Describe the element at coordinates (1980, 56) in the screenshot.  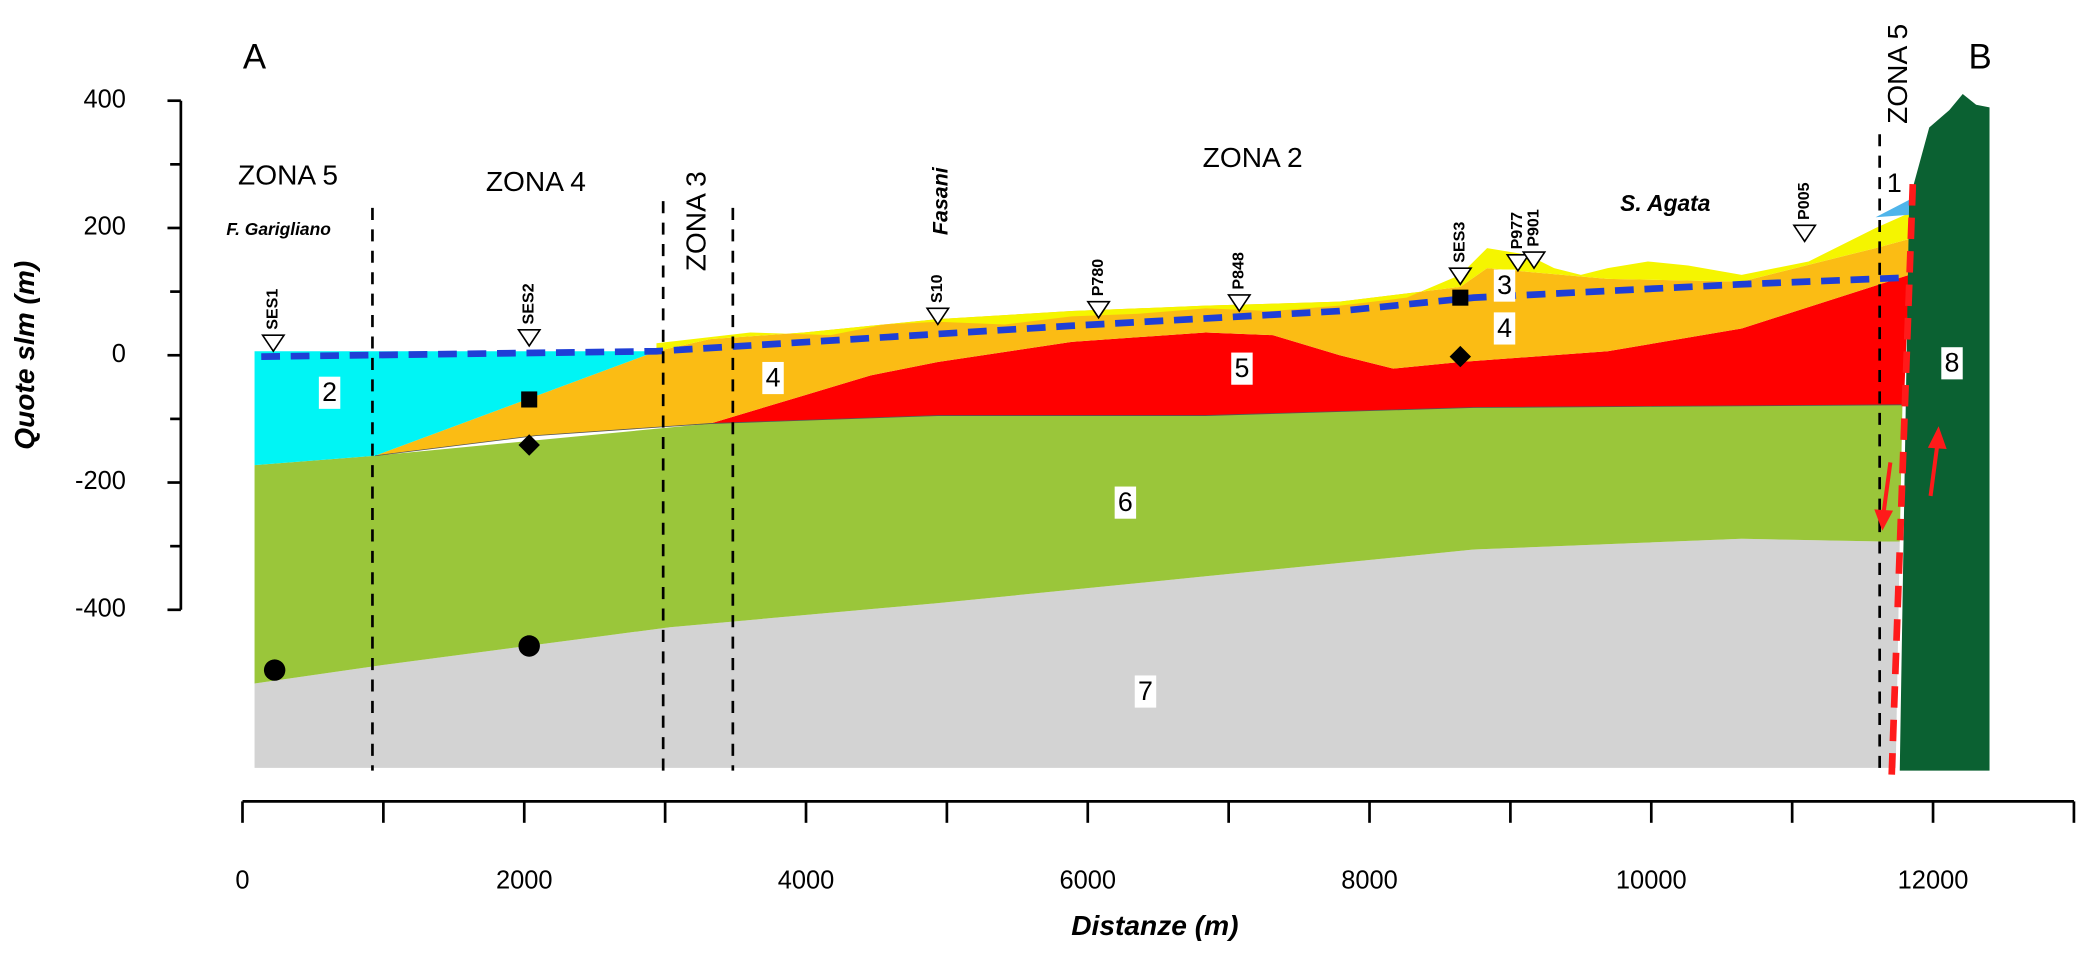
I see `end-label: B` at that location.